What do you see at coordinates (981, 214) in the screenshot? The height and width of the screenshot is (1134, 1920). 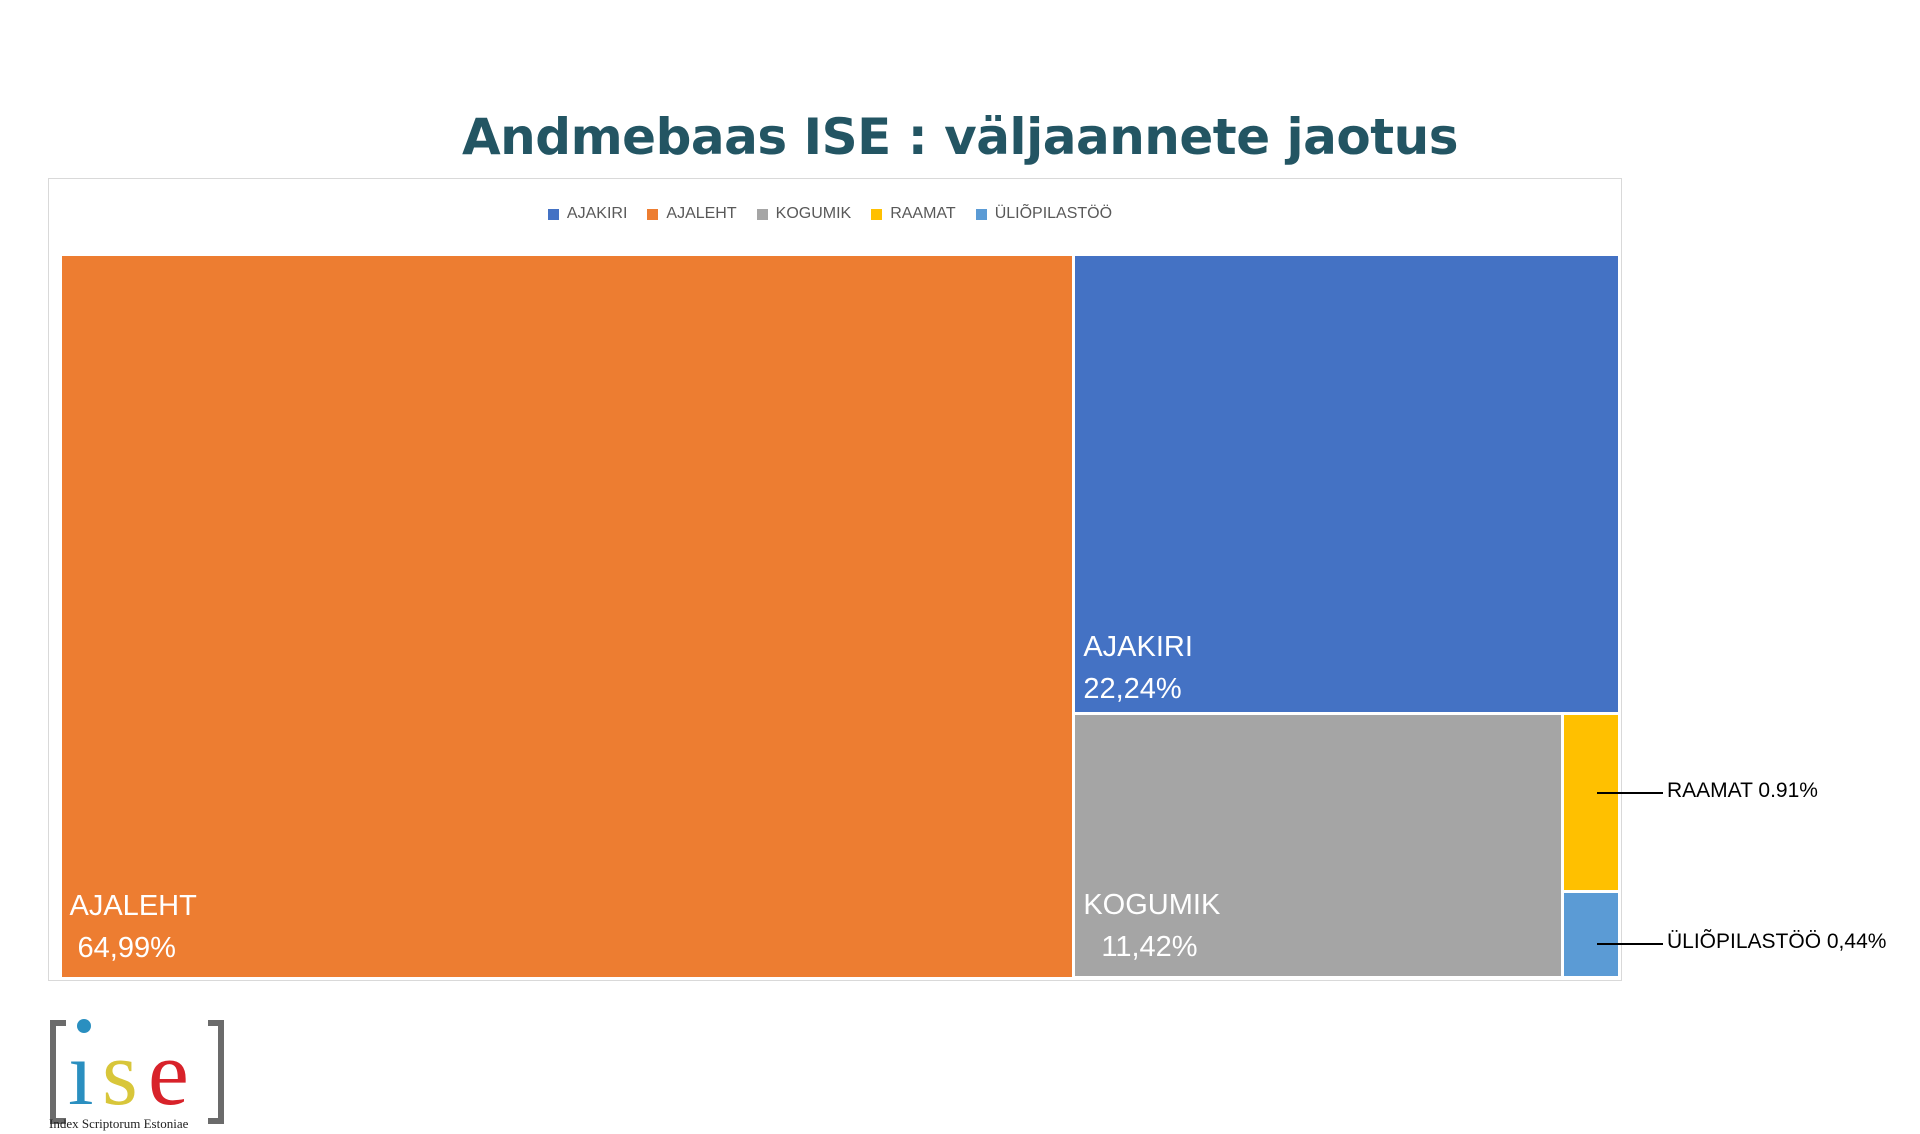 I see `legend-swatch-uliopilastoo` at bounding box center [981, 214].